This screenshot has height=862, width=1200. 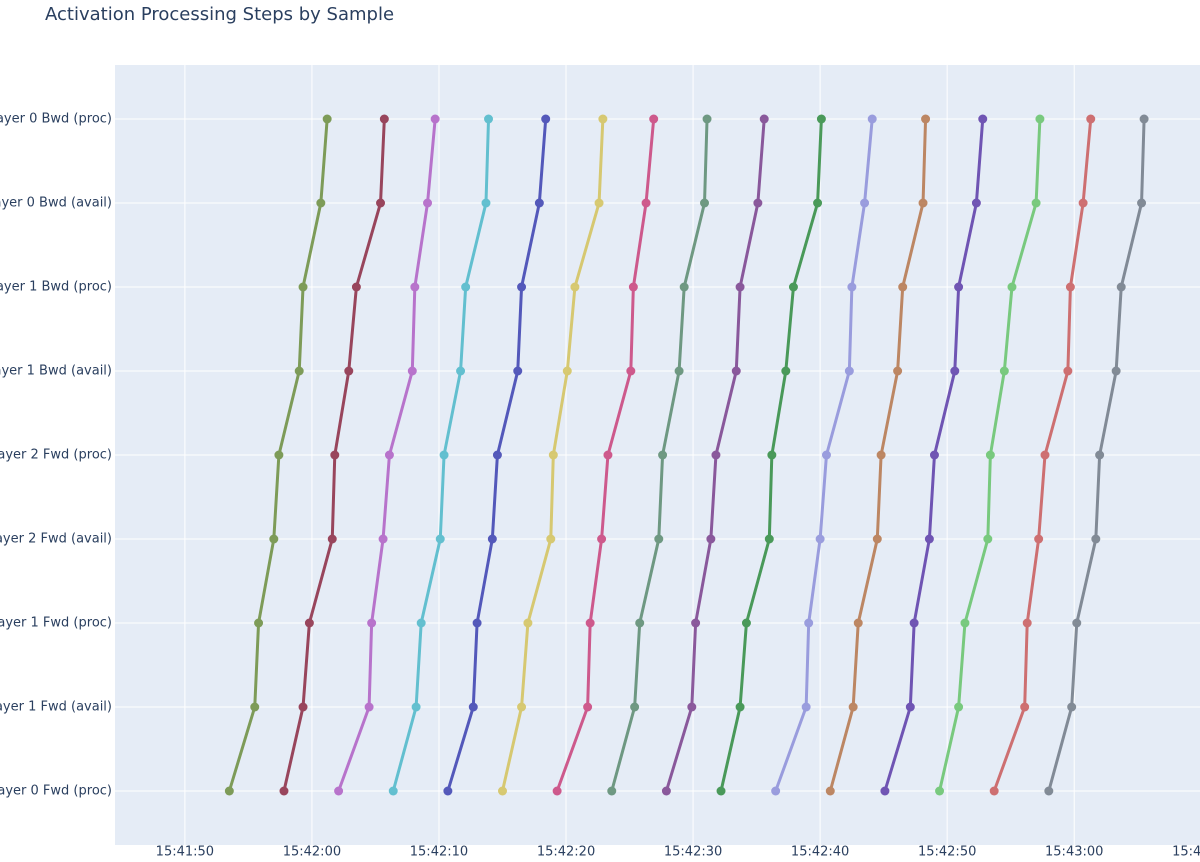 I want to click on y-tick-label: Layer 1 Bwd (proc), so click(x=56, y=287).